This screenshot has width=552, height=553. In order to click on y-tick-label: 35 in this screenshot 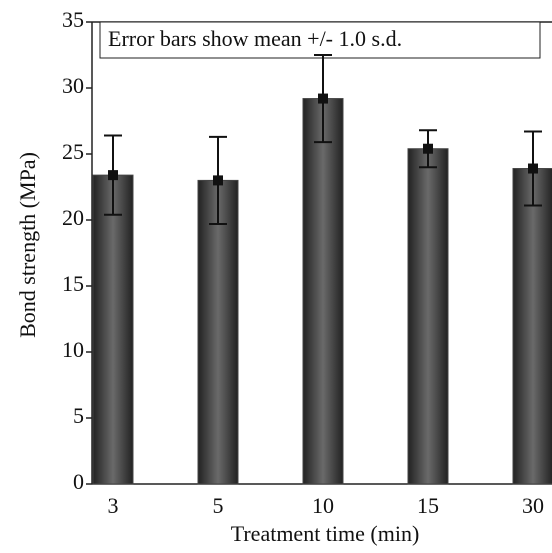, I will do `click(73, 19)`.